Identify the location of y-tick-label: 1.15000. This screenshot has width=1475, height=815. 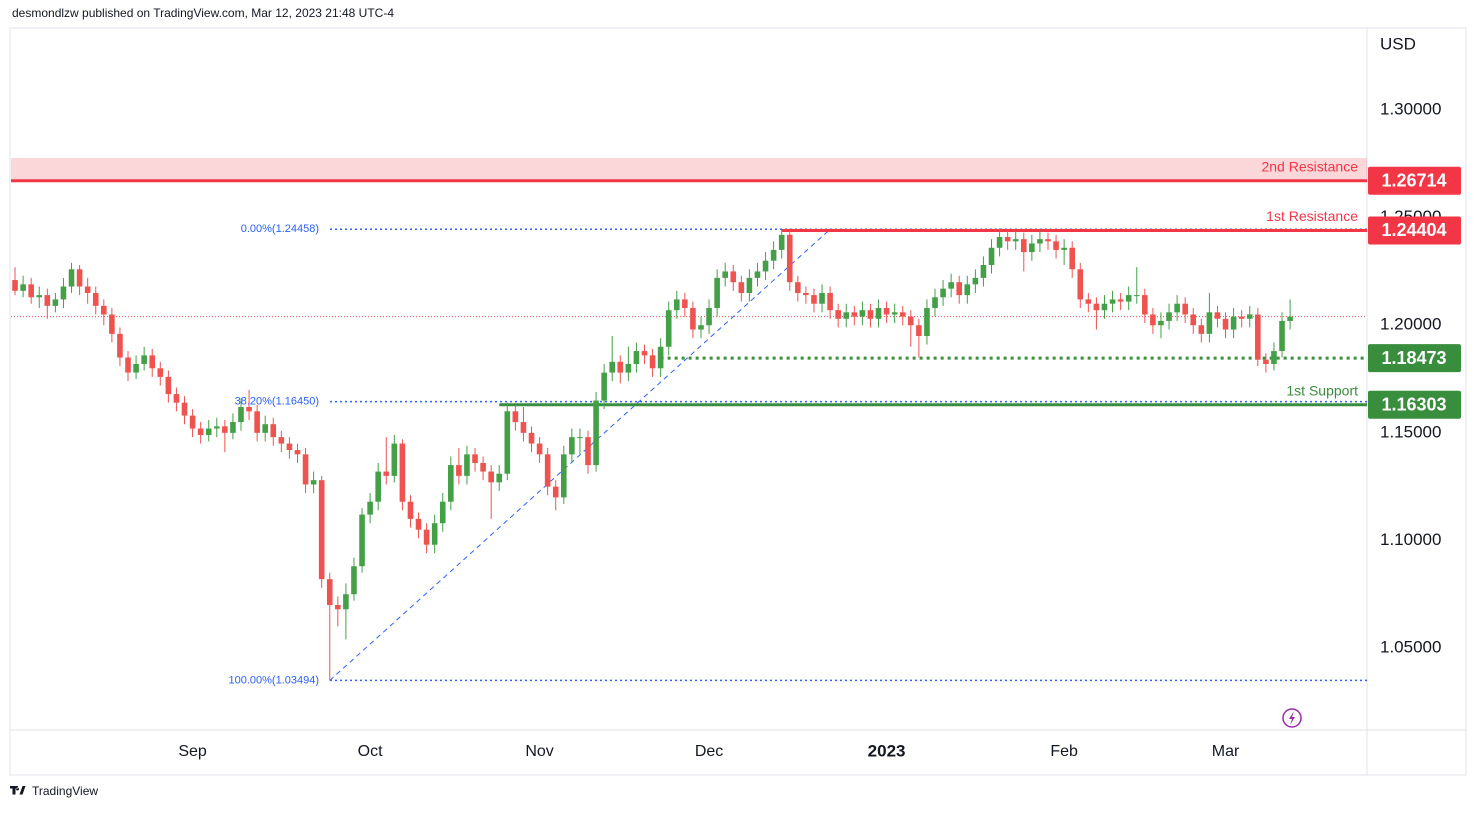
(1410, 431).